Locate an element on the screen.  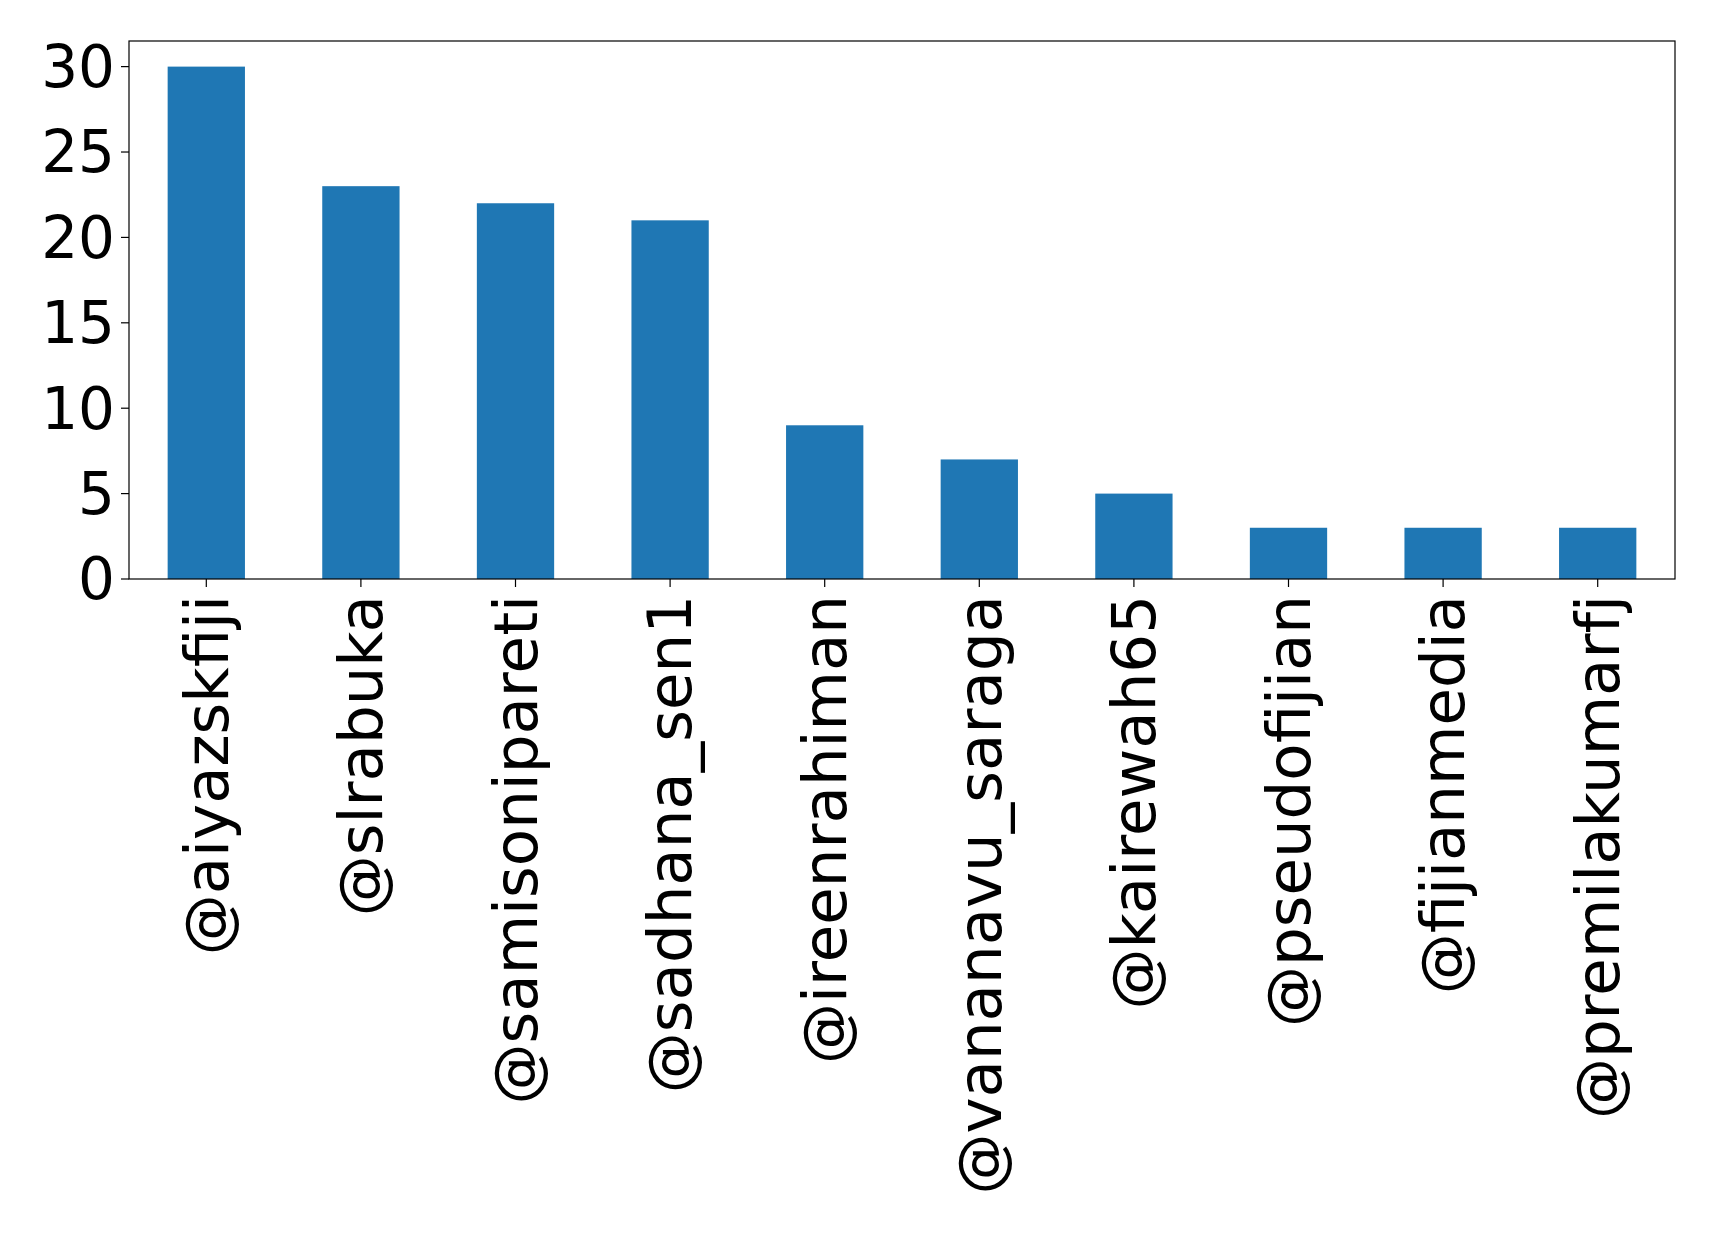
y-tick-label: 15 is located at coordinates (78, 323).